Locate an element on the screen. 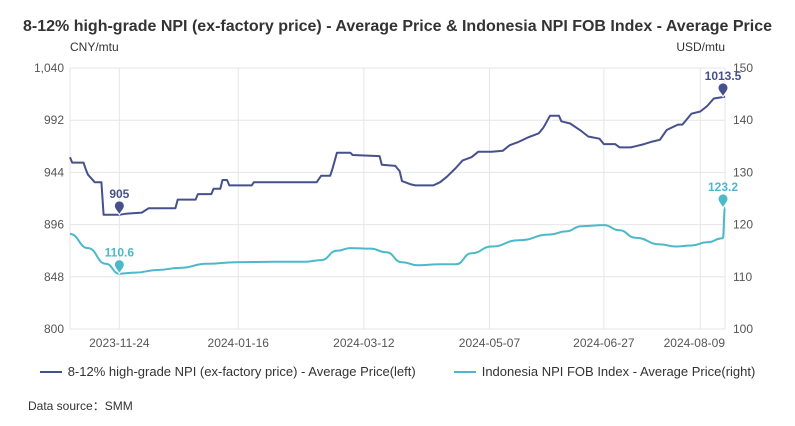 The height and width of the screenshot is (426, 795). y-left-tick-label: 944 is located at coordinates (54, 172).